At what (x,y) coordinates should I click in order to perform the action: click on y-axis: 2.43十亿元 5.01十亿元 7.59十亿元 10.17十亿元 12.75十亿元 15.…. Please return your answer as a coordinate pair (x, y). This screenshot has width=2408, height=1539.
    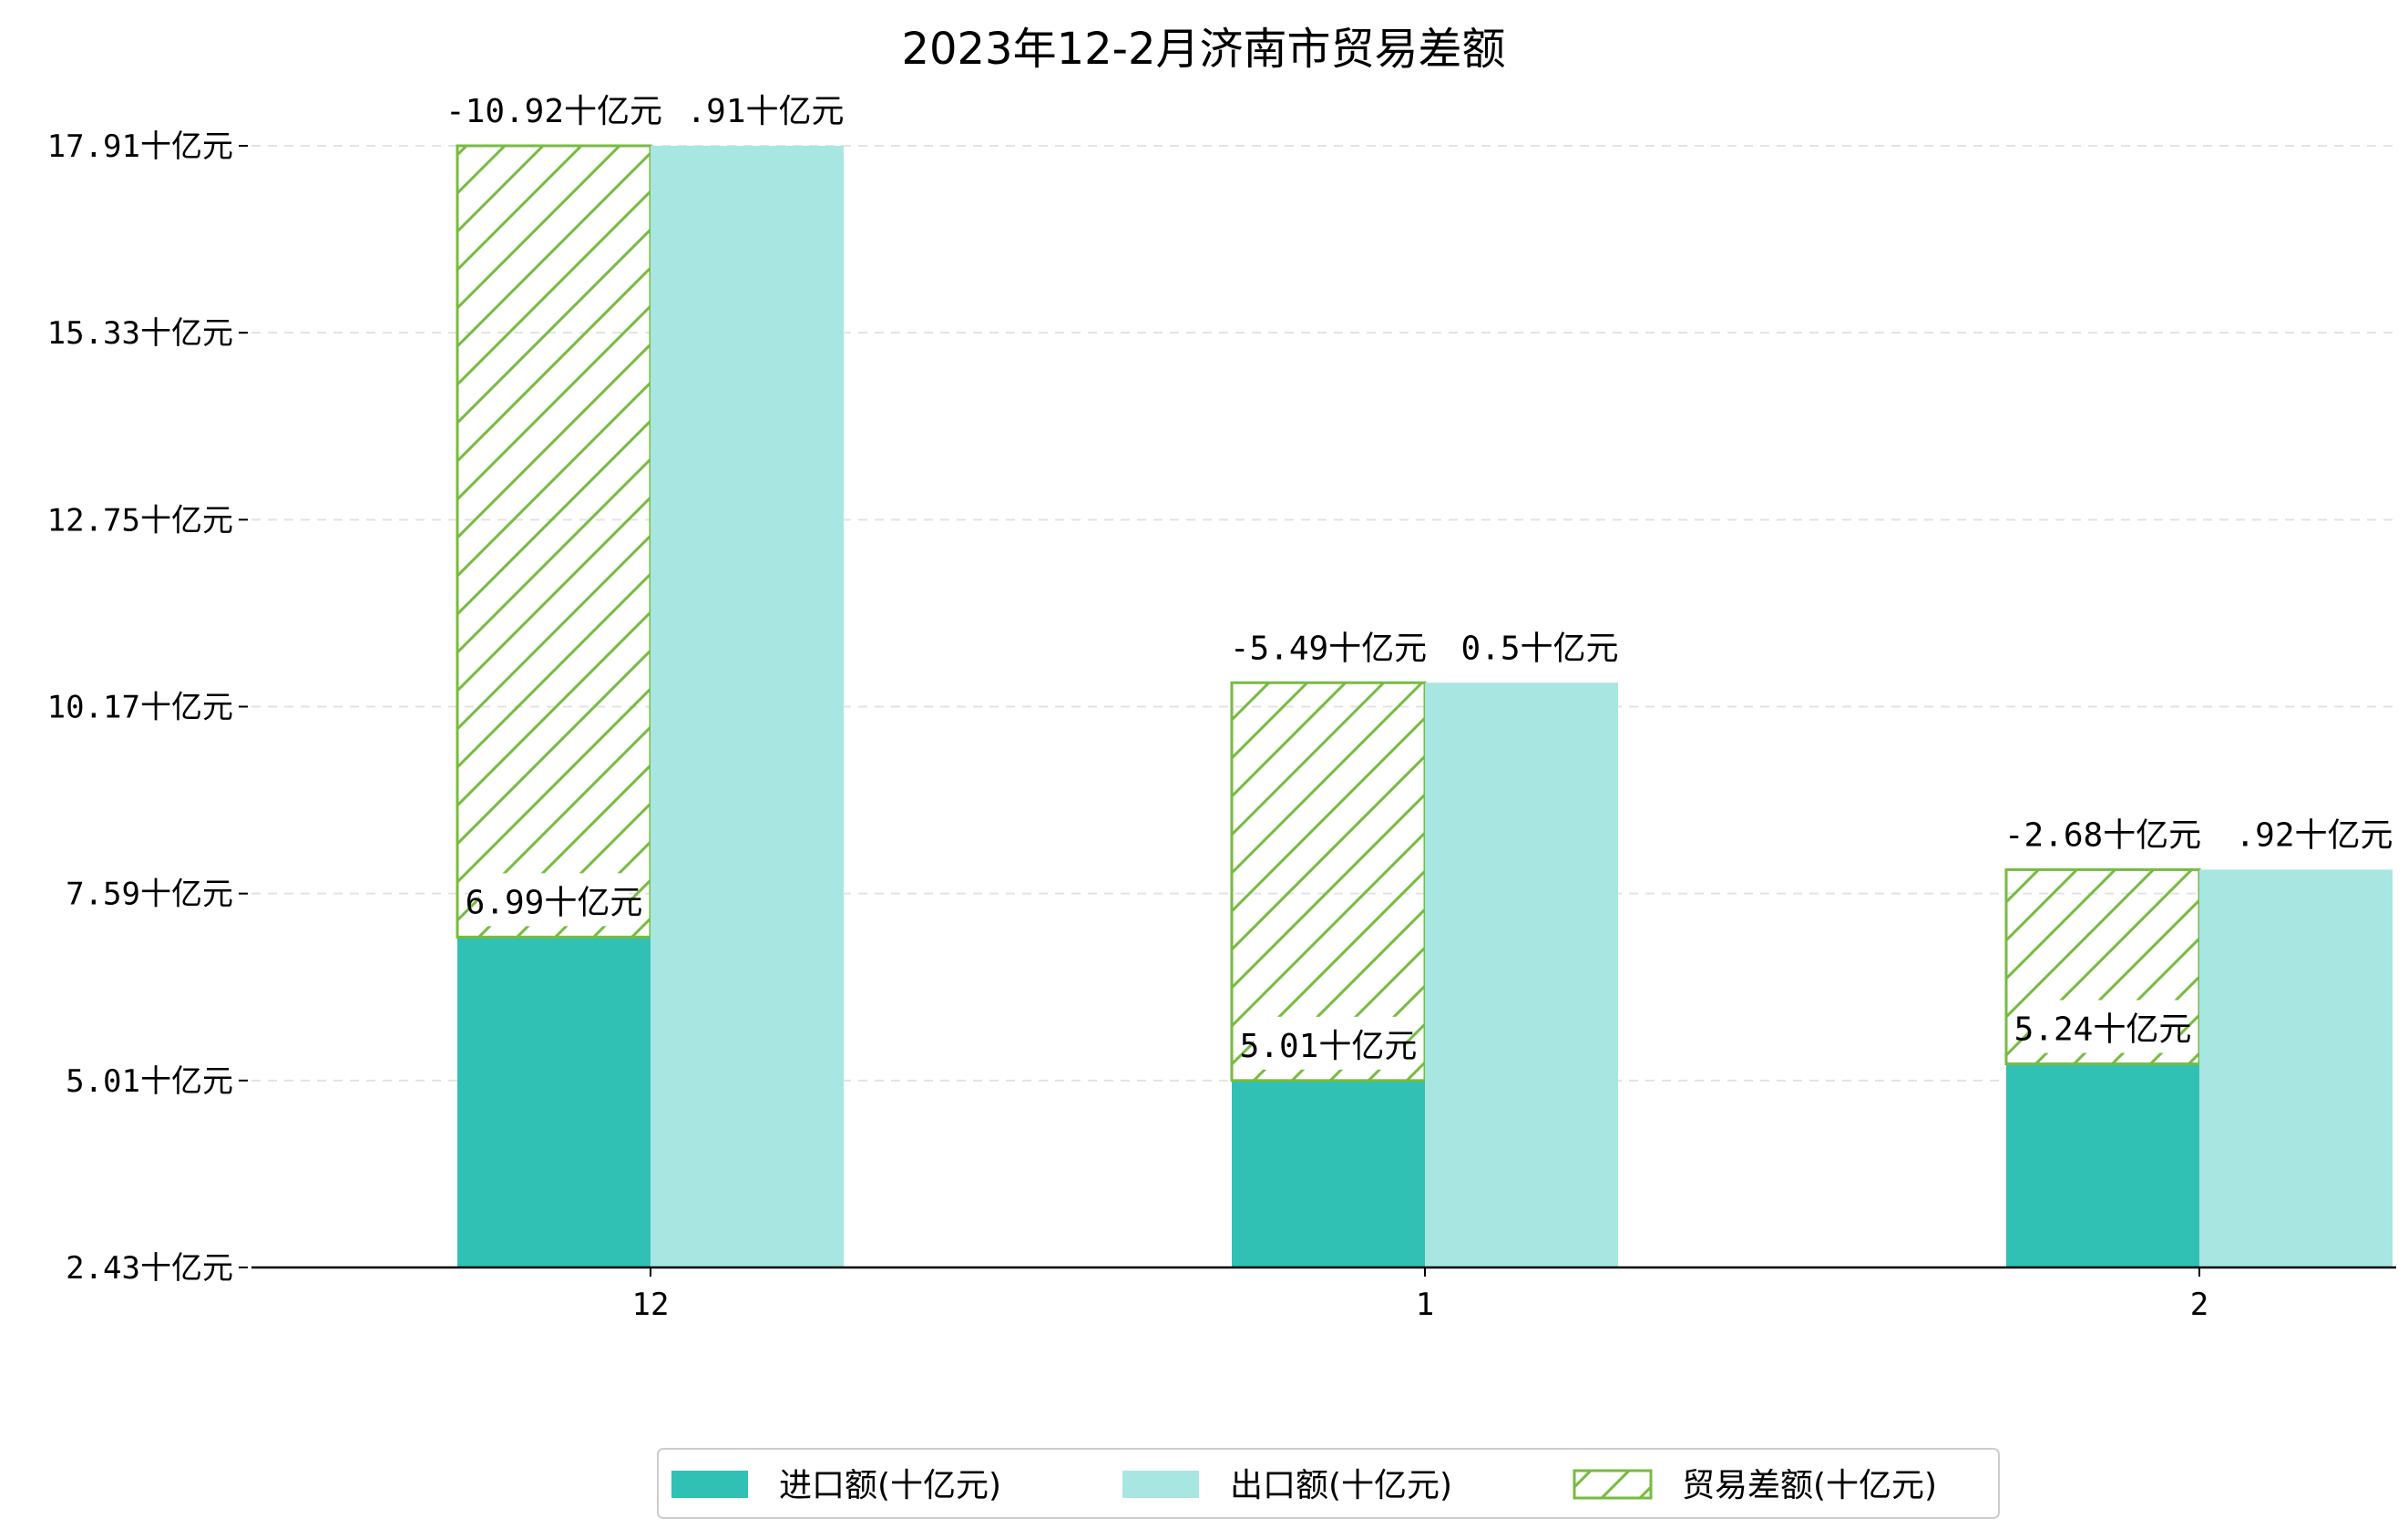
    Looking at the image, I should click on (148, 707).